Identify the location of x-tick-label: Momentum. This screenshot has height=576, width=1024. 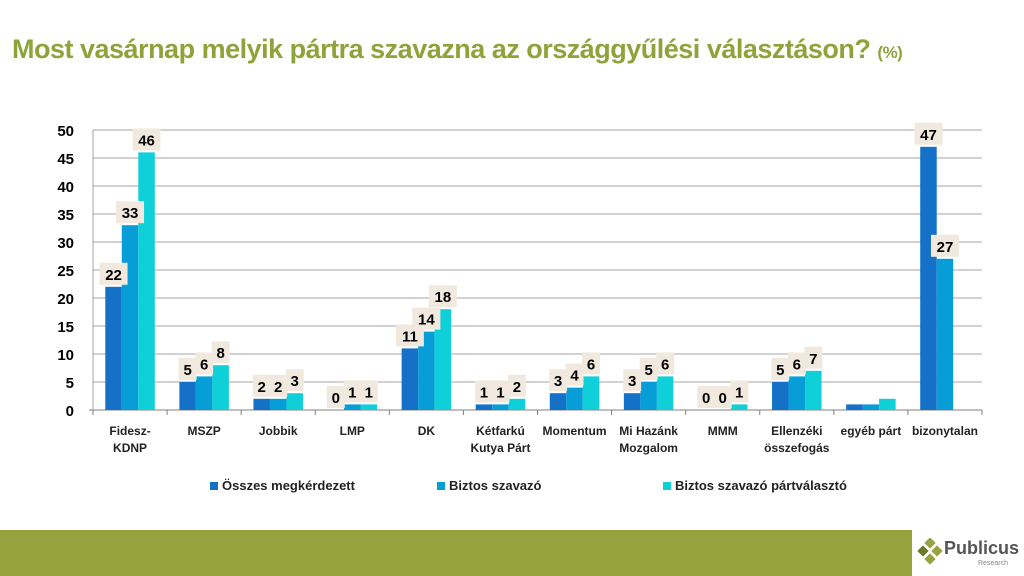
(575, 431).